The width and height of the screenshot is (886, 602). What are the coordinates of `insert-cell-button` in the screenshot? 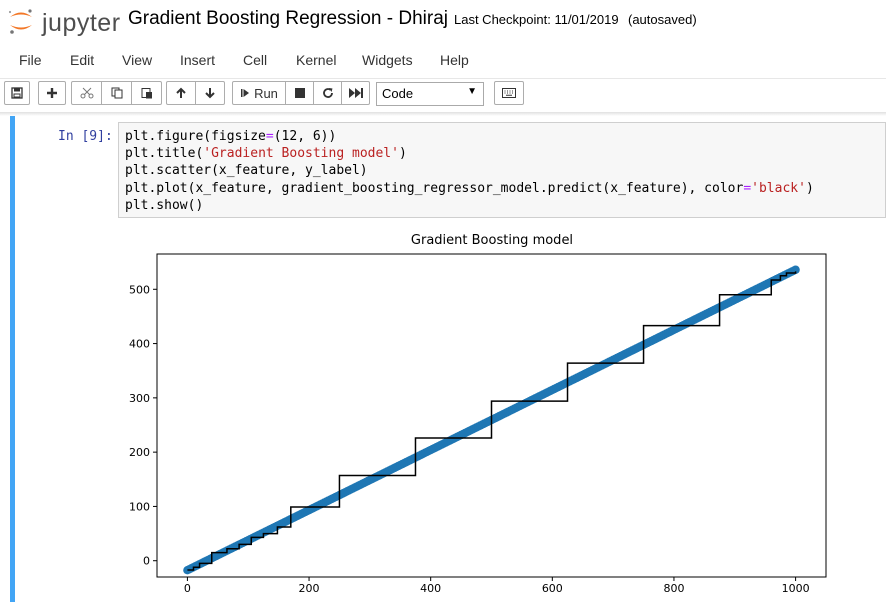 It's located at (52, 93).